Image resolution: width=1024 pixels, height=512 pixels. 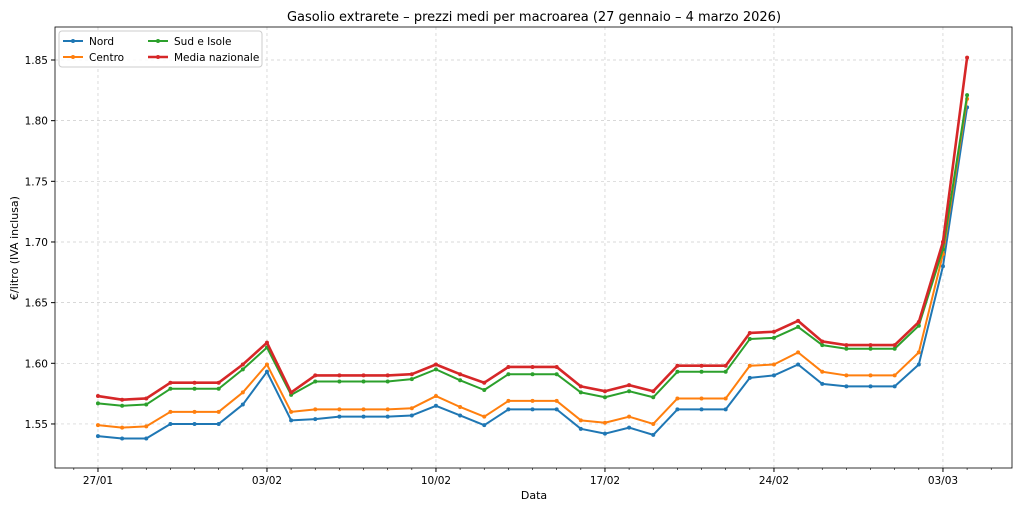 I want to click on x-tick-label: 17/02, so click(x=605, y=481).